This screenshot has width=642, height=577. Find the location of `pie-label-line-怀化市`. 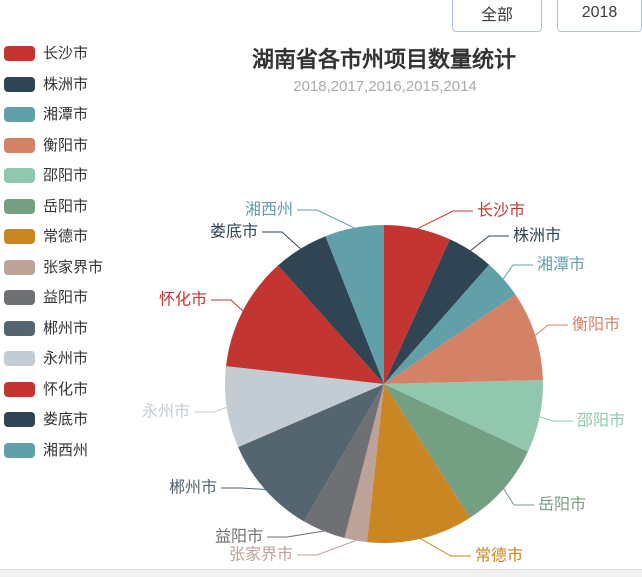

pie-label-line-怀化市 is located at coordinates (227, 305).